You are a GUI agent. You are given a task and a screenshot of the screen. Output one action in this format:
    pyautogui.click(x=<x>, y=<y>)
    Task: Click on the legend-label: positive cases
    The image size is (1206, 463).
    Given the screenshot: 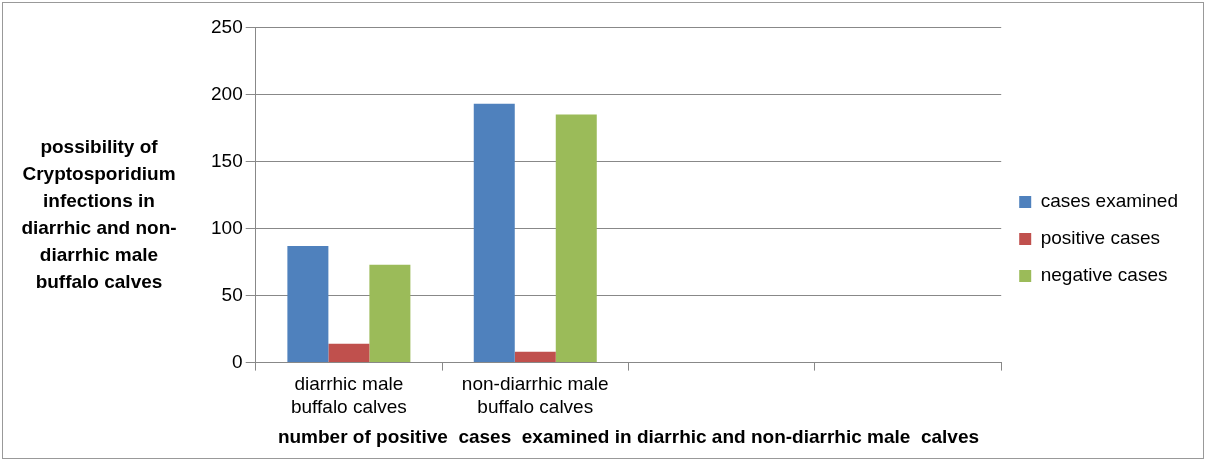 What is the action you would take?
    pyautogui.click(x=1100, y=238)
    